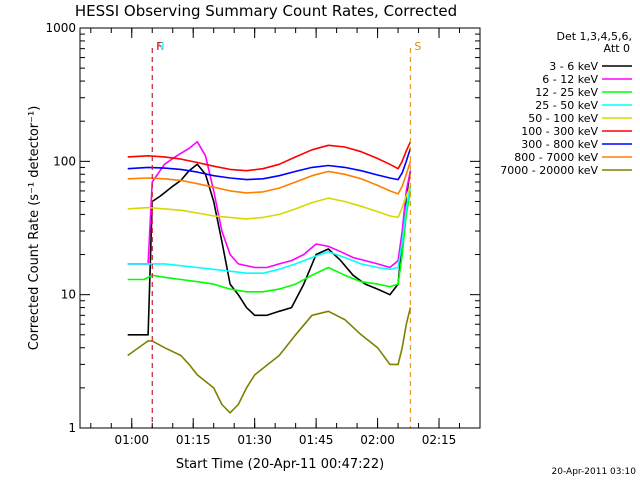 The image size is (640, 480). What do you see at coordinates (68, 295) in the screenshot?
I see `y-tick-label: 10` at bounding box center [68, 295].